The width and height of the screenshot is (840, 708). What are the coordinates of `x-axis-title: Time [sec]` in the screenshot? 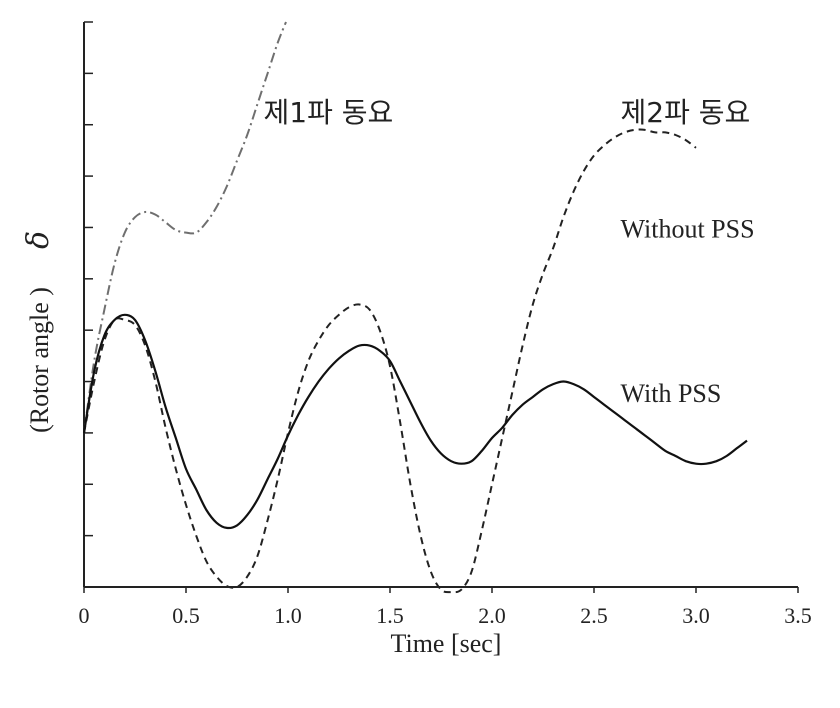 It's located at (446, 643).